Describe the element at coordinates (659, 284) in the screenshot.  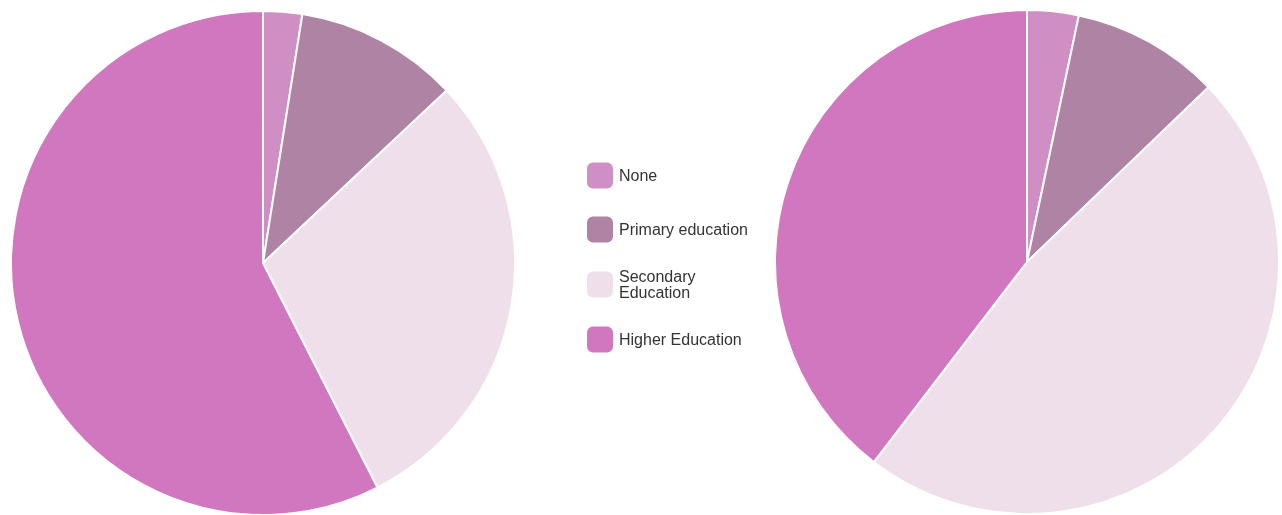
I see `legend-label: Secondary Education` at that location.